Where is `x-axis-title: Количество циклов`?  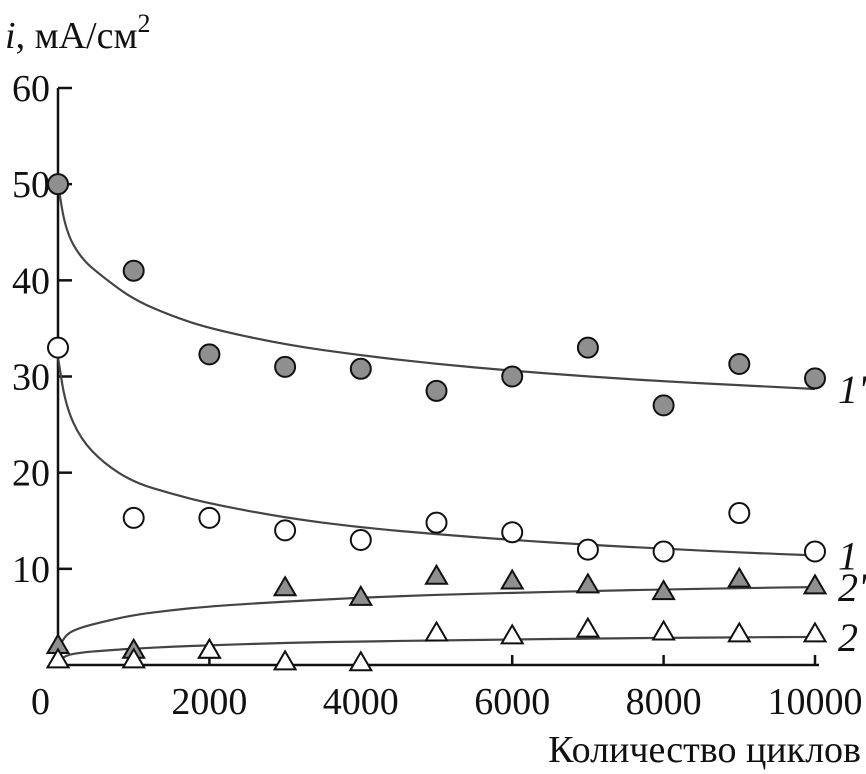 x-axis-title: Количество циклов is located at coordinates (704, 750).